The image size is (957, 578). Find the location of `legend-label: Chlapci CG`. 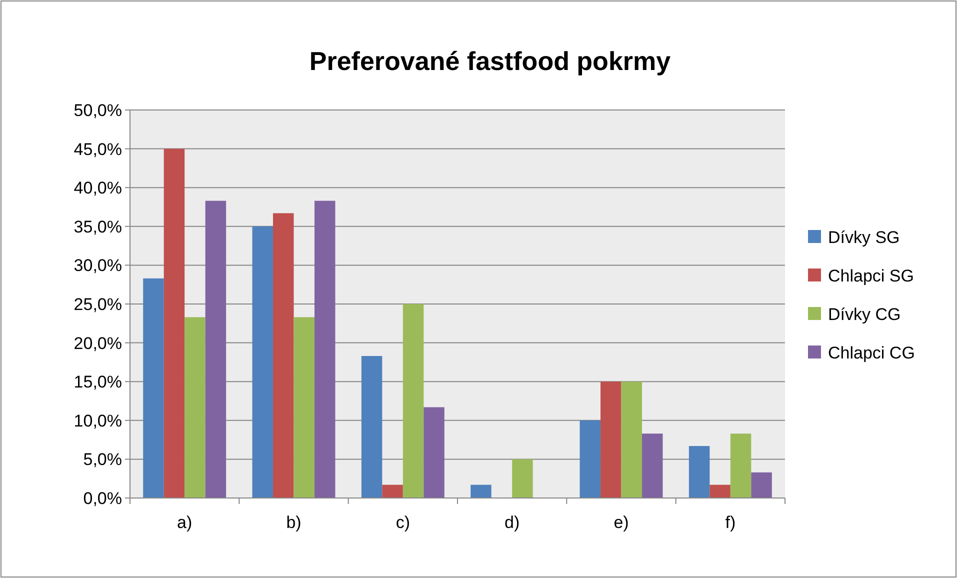

legend-label: Chlapci CG is located at coordinates (871, 352).